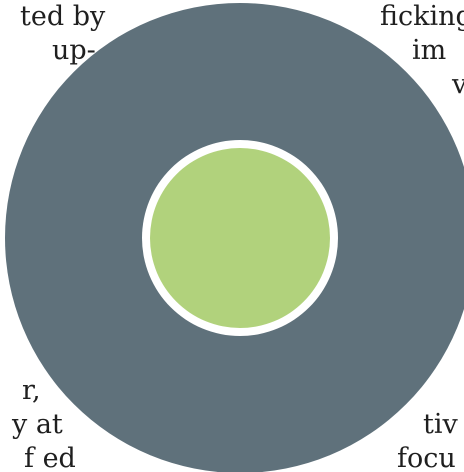  What do you see at coordinates (458, 84) in the screenshot?
I see `background-text-fragment: v` at bounding box center [458, 84].